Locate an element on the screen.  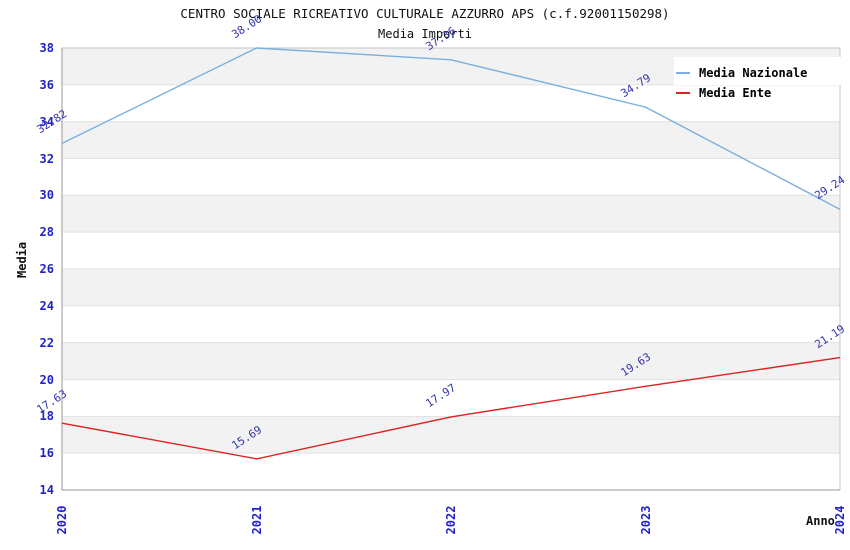
legend: Media Nazionale Media Ente is located at coordinates (741, 83).